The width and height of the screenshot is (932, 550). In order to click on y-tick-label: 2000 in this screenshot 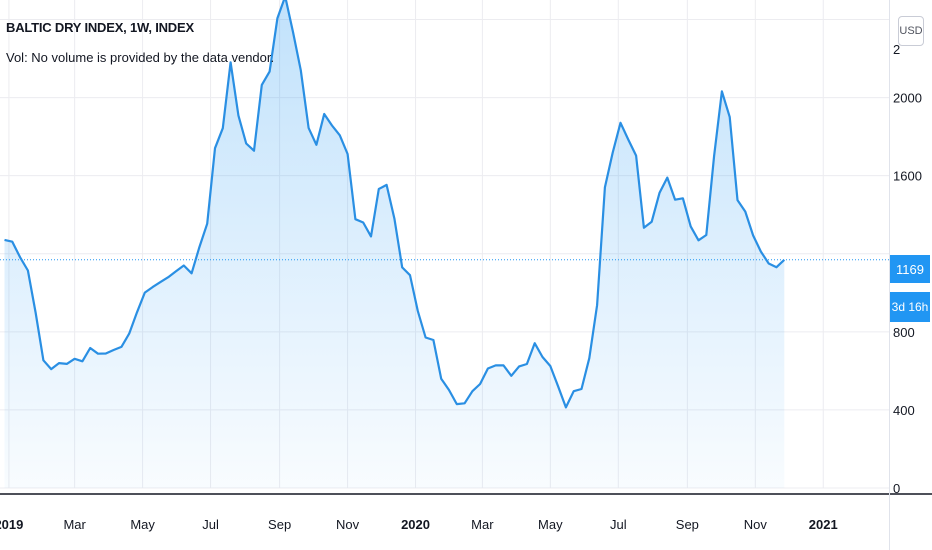, I will do `click(907, 98)`.